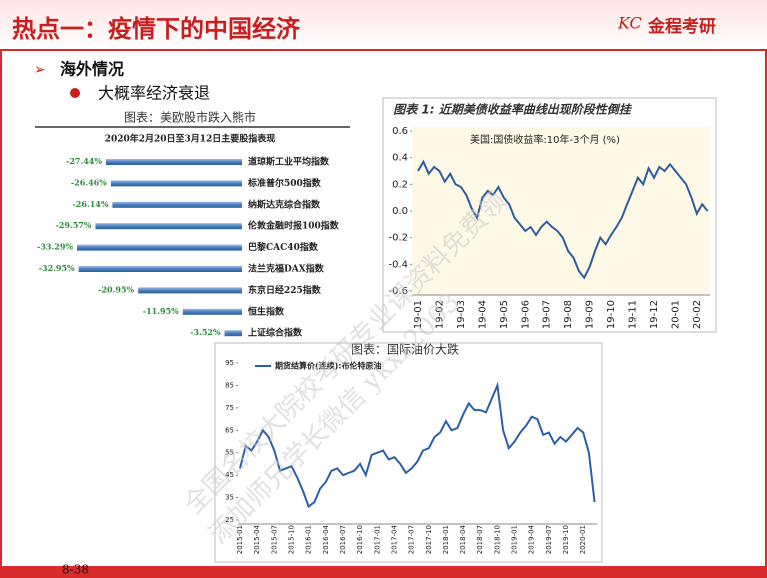 The width and height of the screenshot is (767, 578). What do you see at coordinates (190, 117) in the screenshot?
I see `chart-caption: 图表：美欧股市跌入熊市` at bounding box center [190, 117].